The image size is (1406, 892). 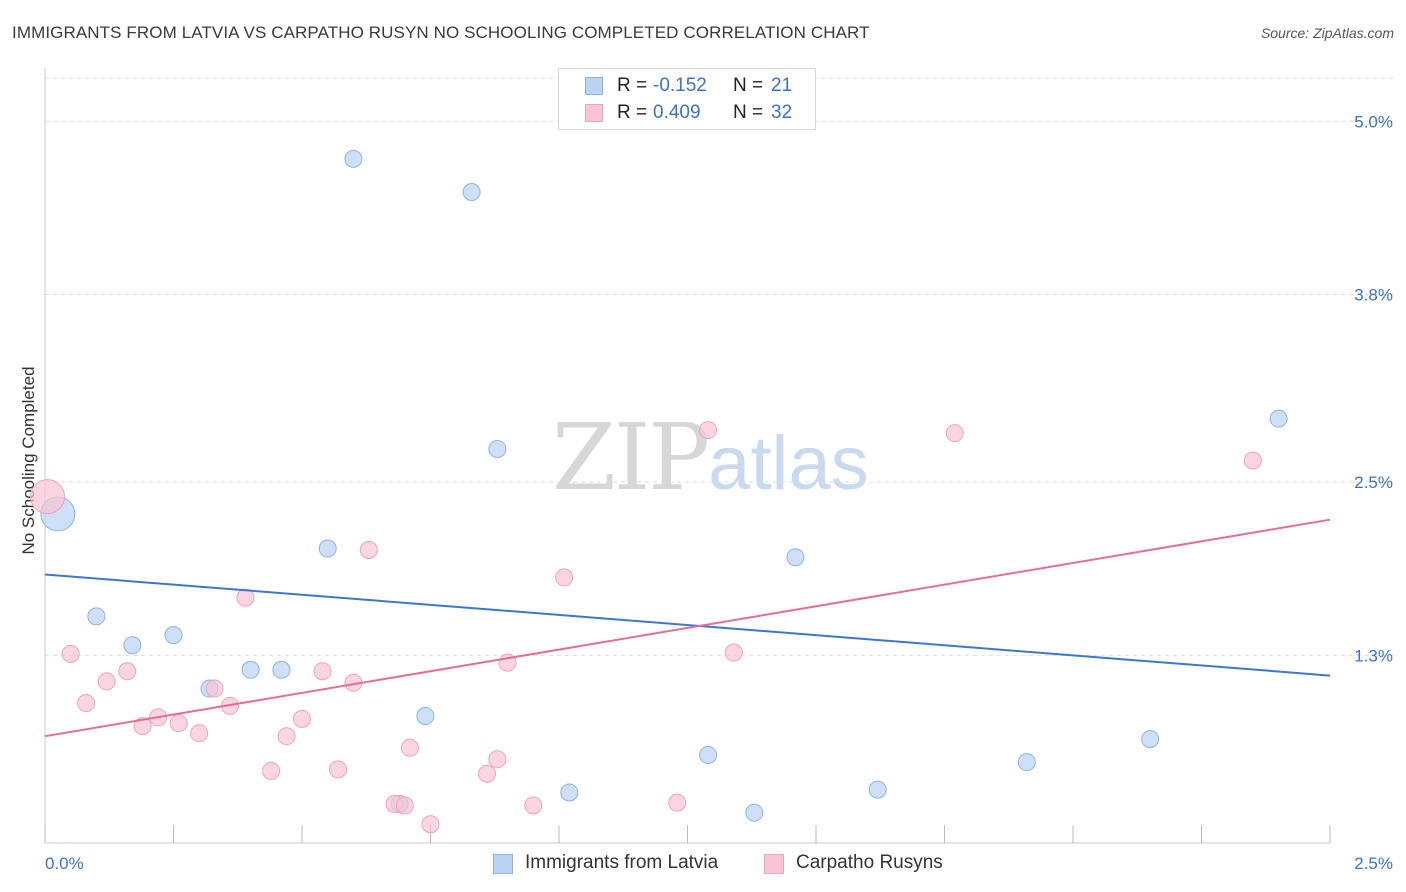 What do you see at coordinates (28, 460) in the screenshot?
I see `y-axis-label: No Schooling Completed` at bounding box center [28, 460].